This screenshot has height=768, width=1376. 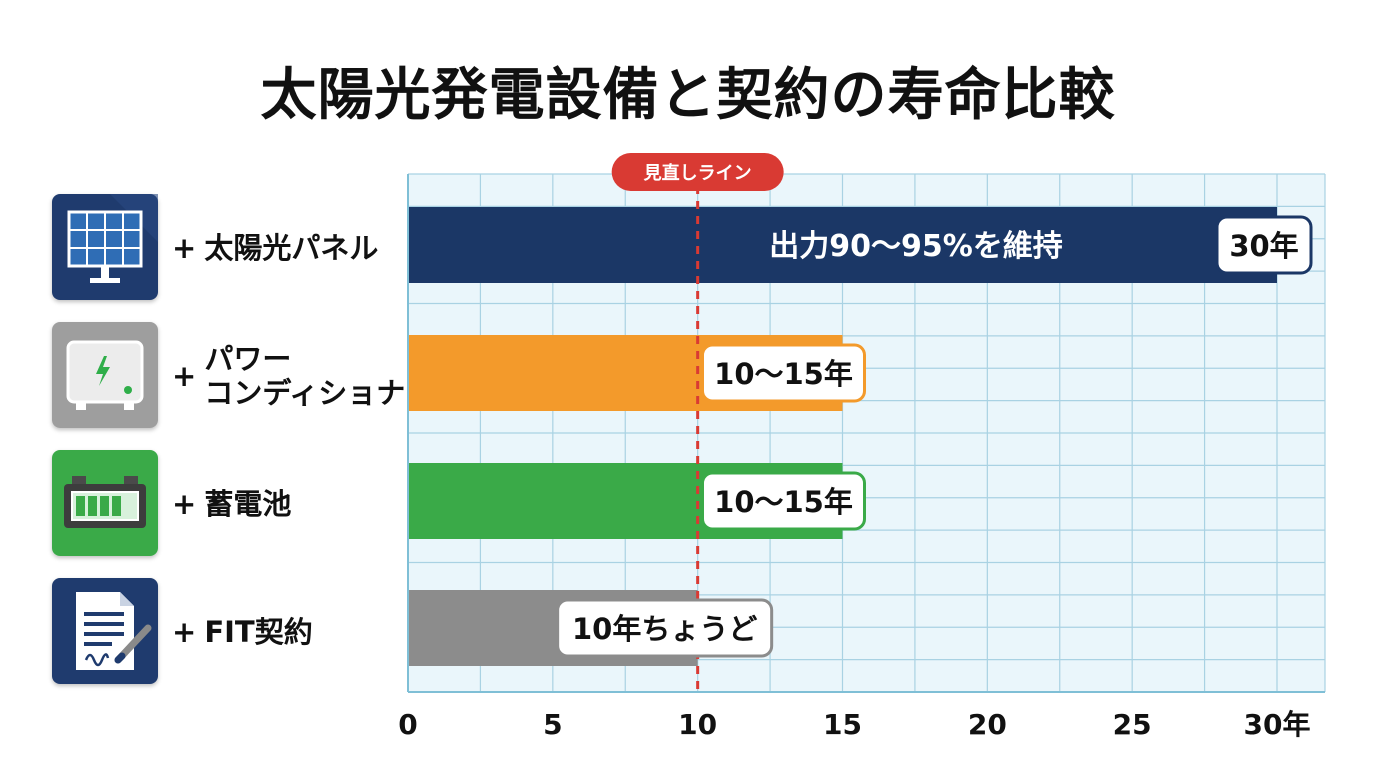 I want to click on power-conditioner-icon, so click(x=105, y=375).